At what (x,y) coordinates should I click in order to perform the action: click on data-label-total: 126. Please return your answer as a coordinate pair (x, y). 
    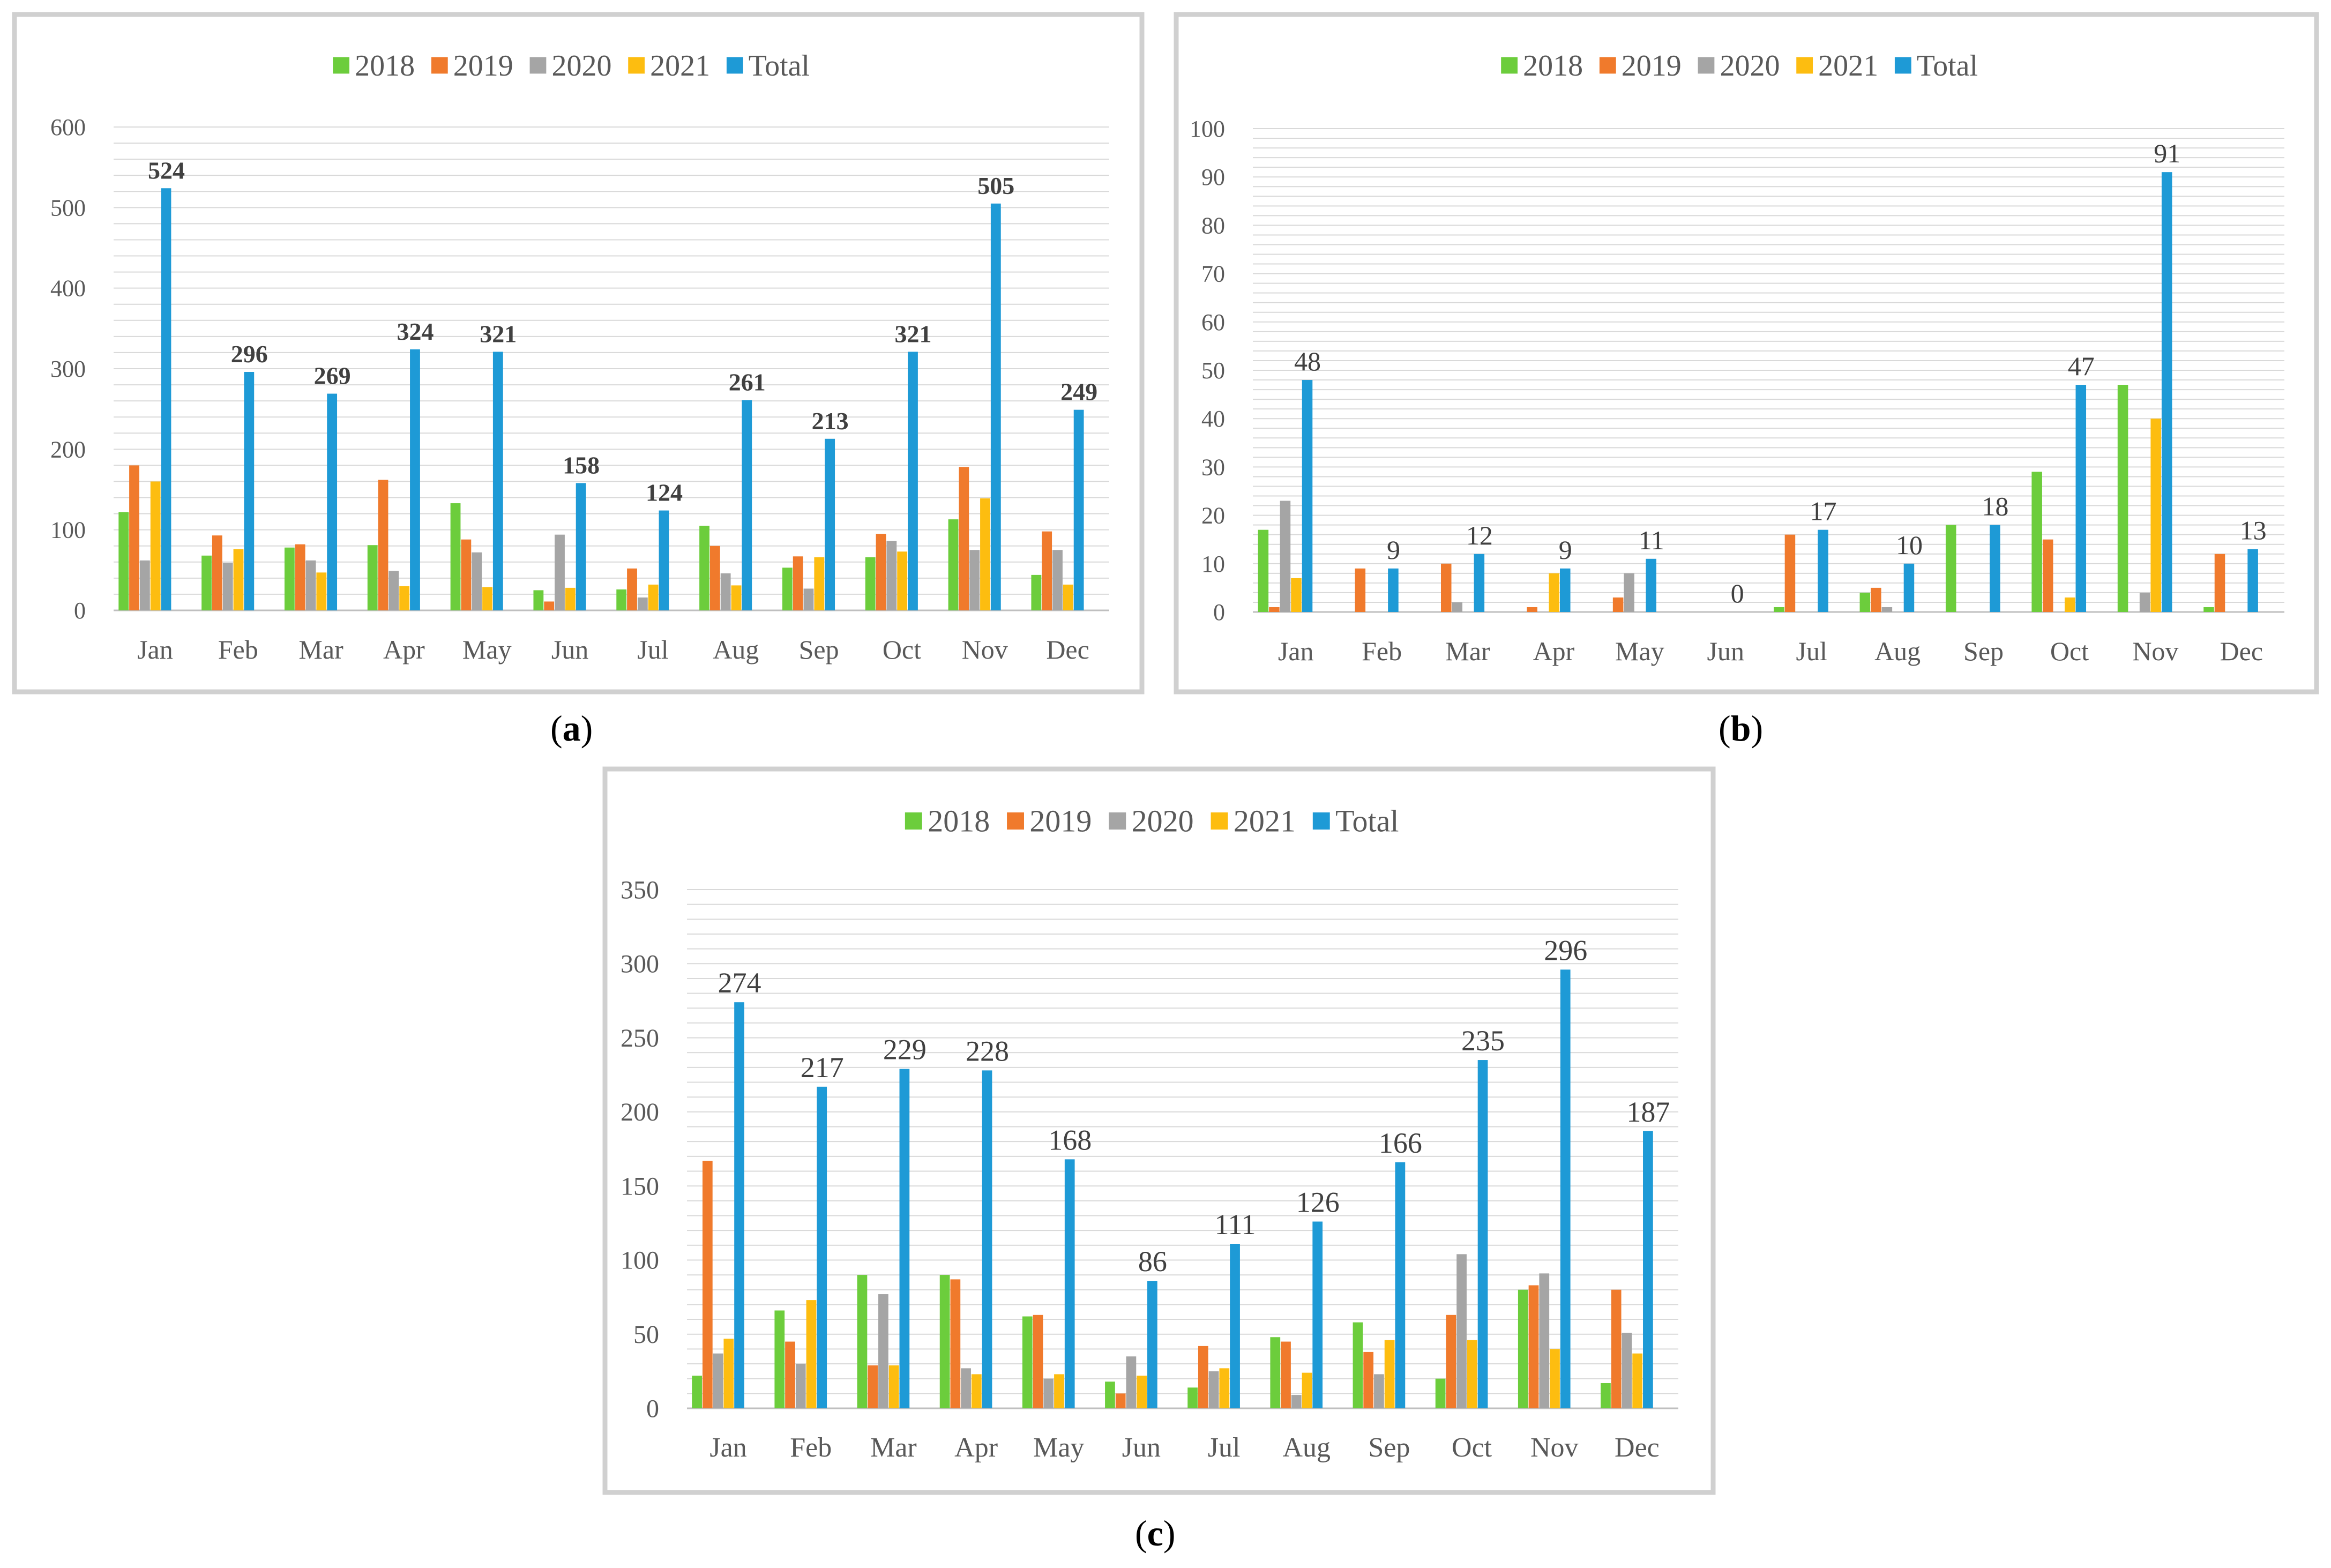
    Looking at the image, I should click on (1318, 1203).